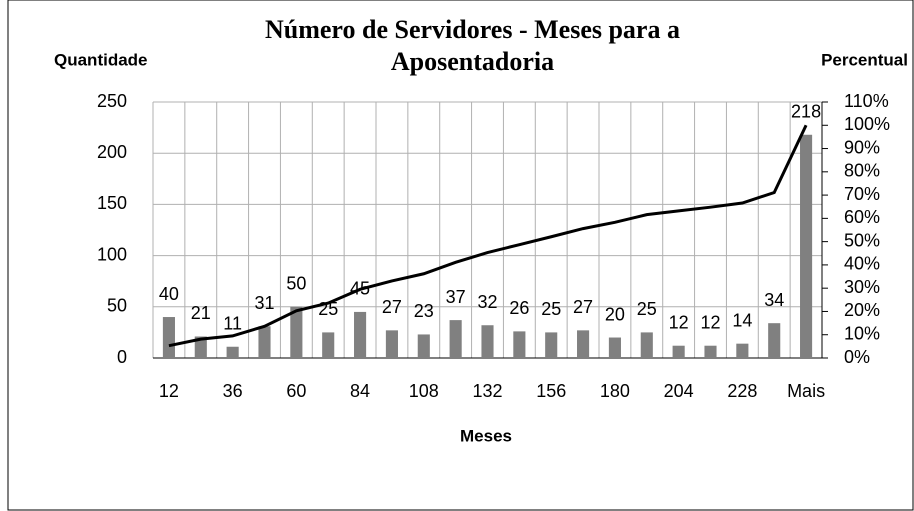 This screenshot has height=511, width=914. I want to click on y2-tick-label: 110%, so click(866, 101).